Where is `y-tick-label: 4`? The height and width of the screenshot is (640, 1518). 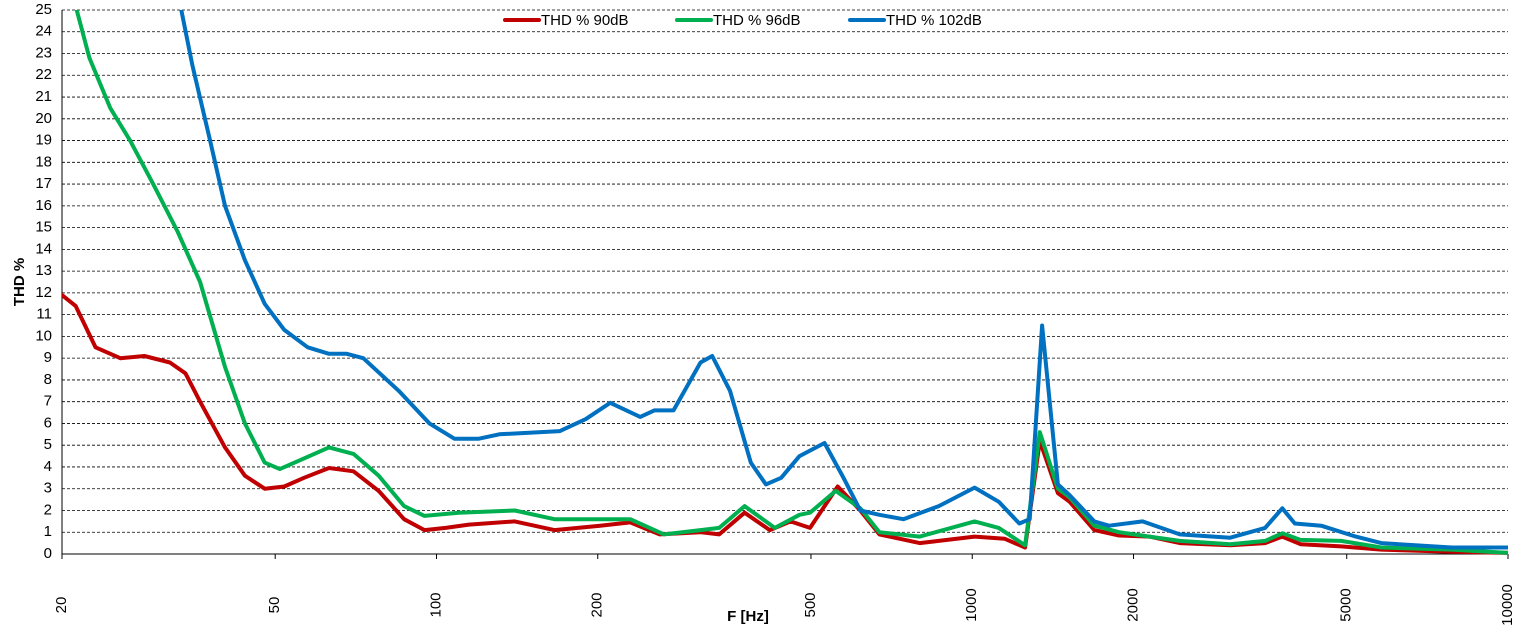 y-tick-label: 4 is located at coordinates (48, 466).